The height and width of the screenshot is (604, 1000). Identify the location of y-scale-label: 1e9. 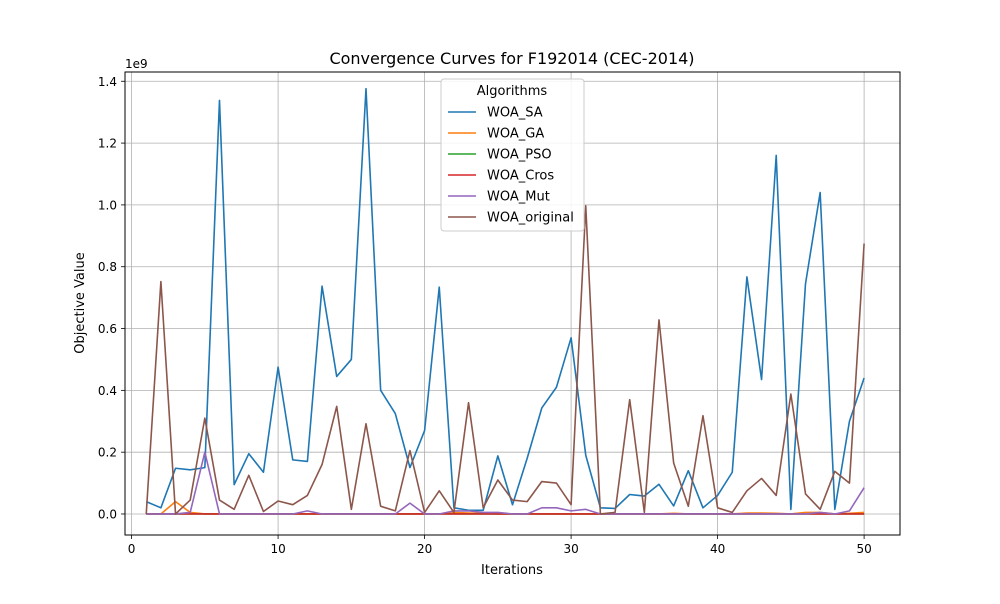
(136, 64).